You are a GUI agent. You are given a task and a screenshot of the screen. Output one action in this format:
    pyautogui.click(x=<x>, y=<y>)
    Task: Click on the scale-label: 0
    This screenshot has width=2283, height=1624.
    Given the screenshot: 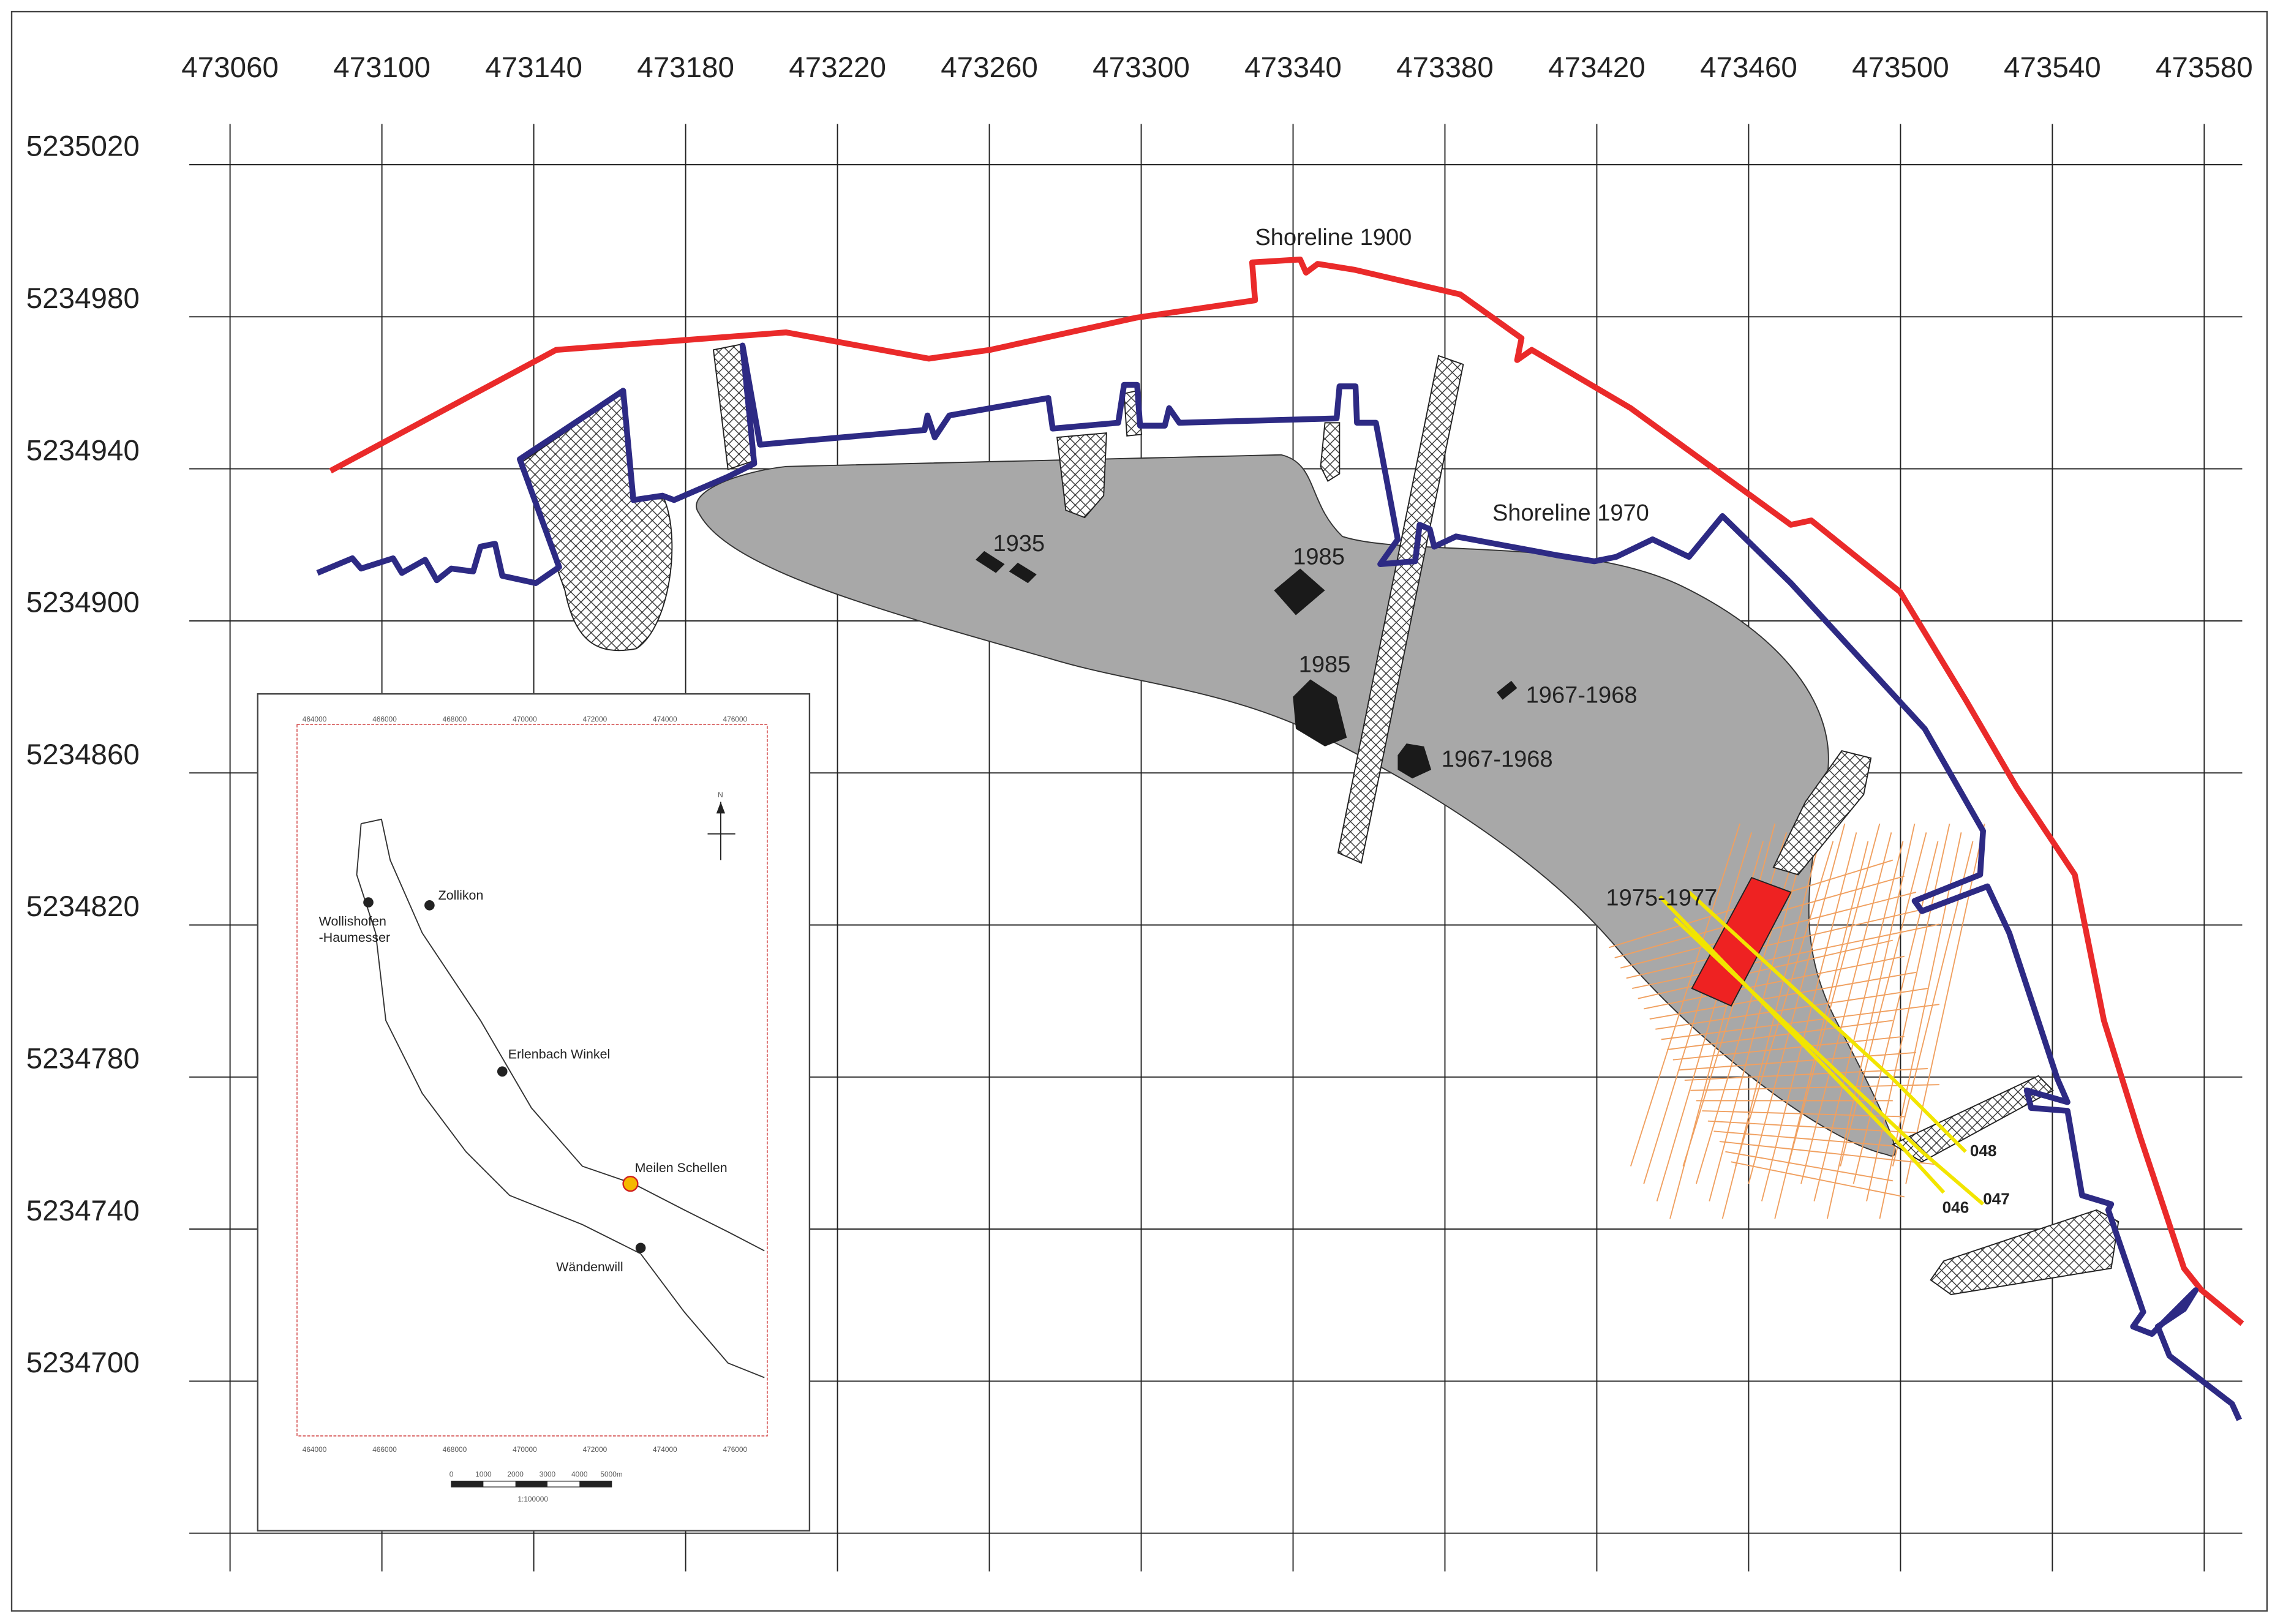 What is the action you would take?
    pyautogui.click(x=451, y=1474)
    